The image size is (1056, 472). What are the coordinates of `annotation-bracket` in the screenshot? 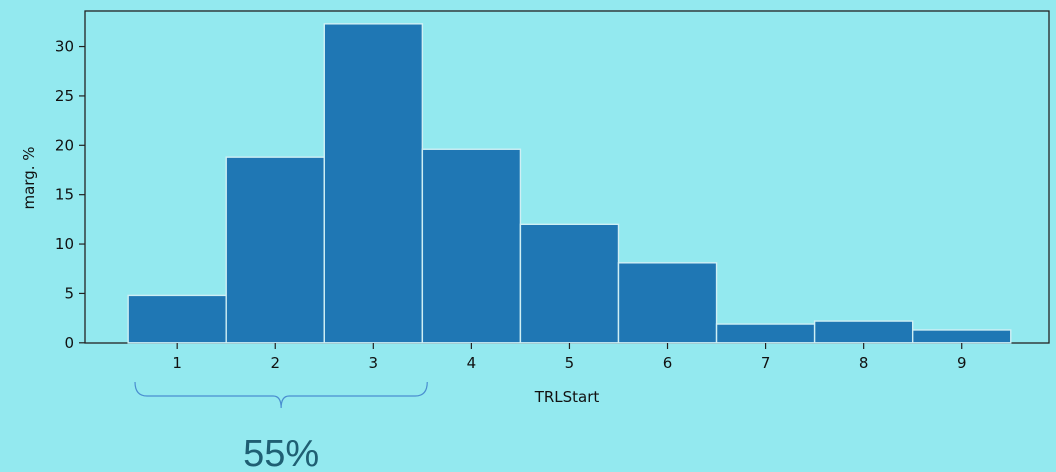 It's located at (281, 395).